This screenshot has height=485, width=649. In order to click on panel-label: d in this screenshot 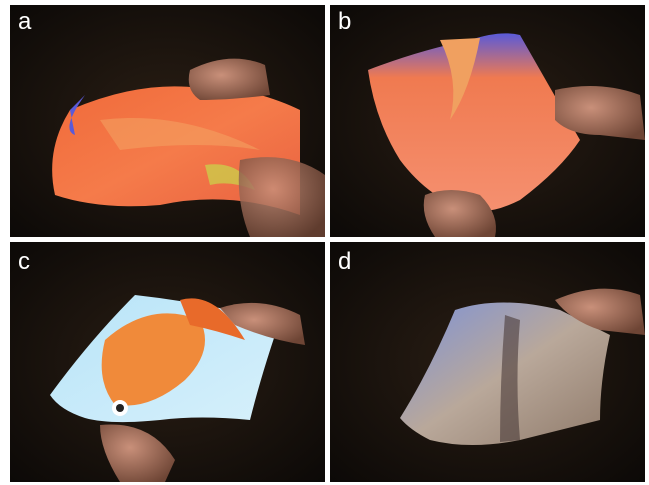, I will do `click(344, 261)`.